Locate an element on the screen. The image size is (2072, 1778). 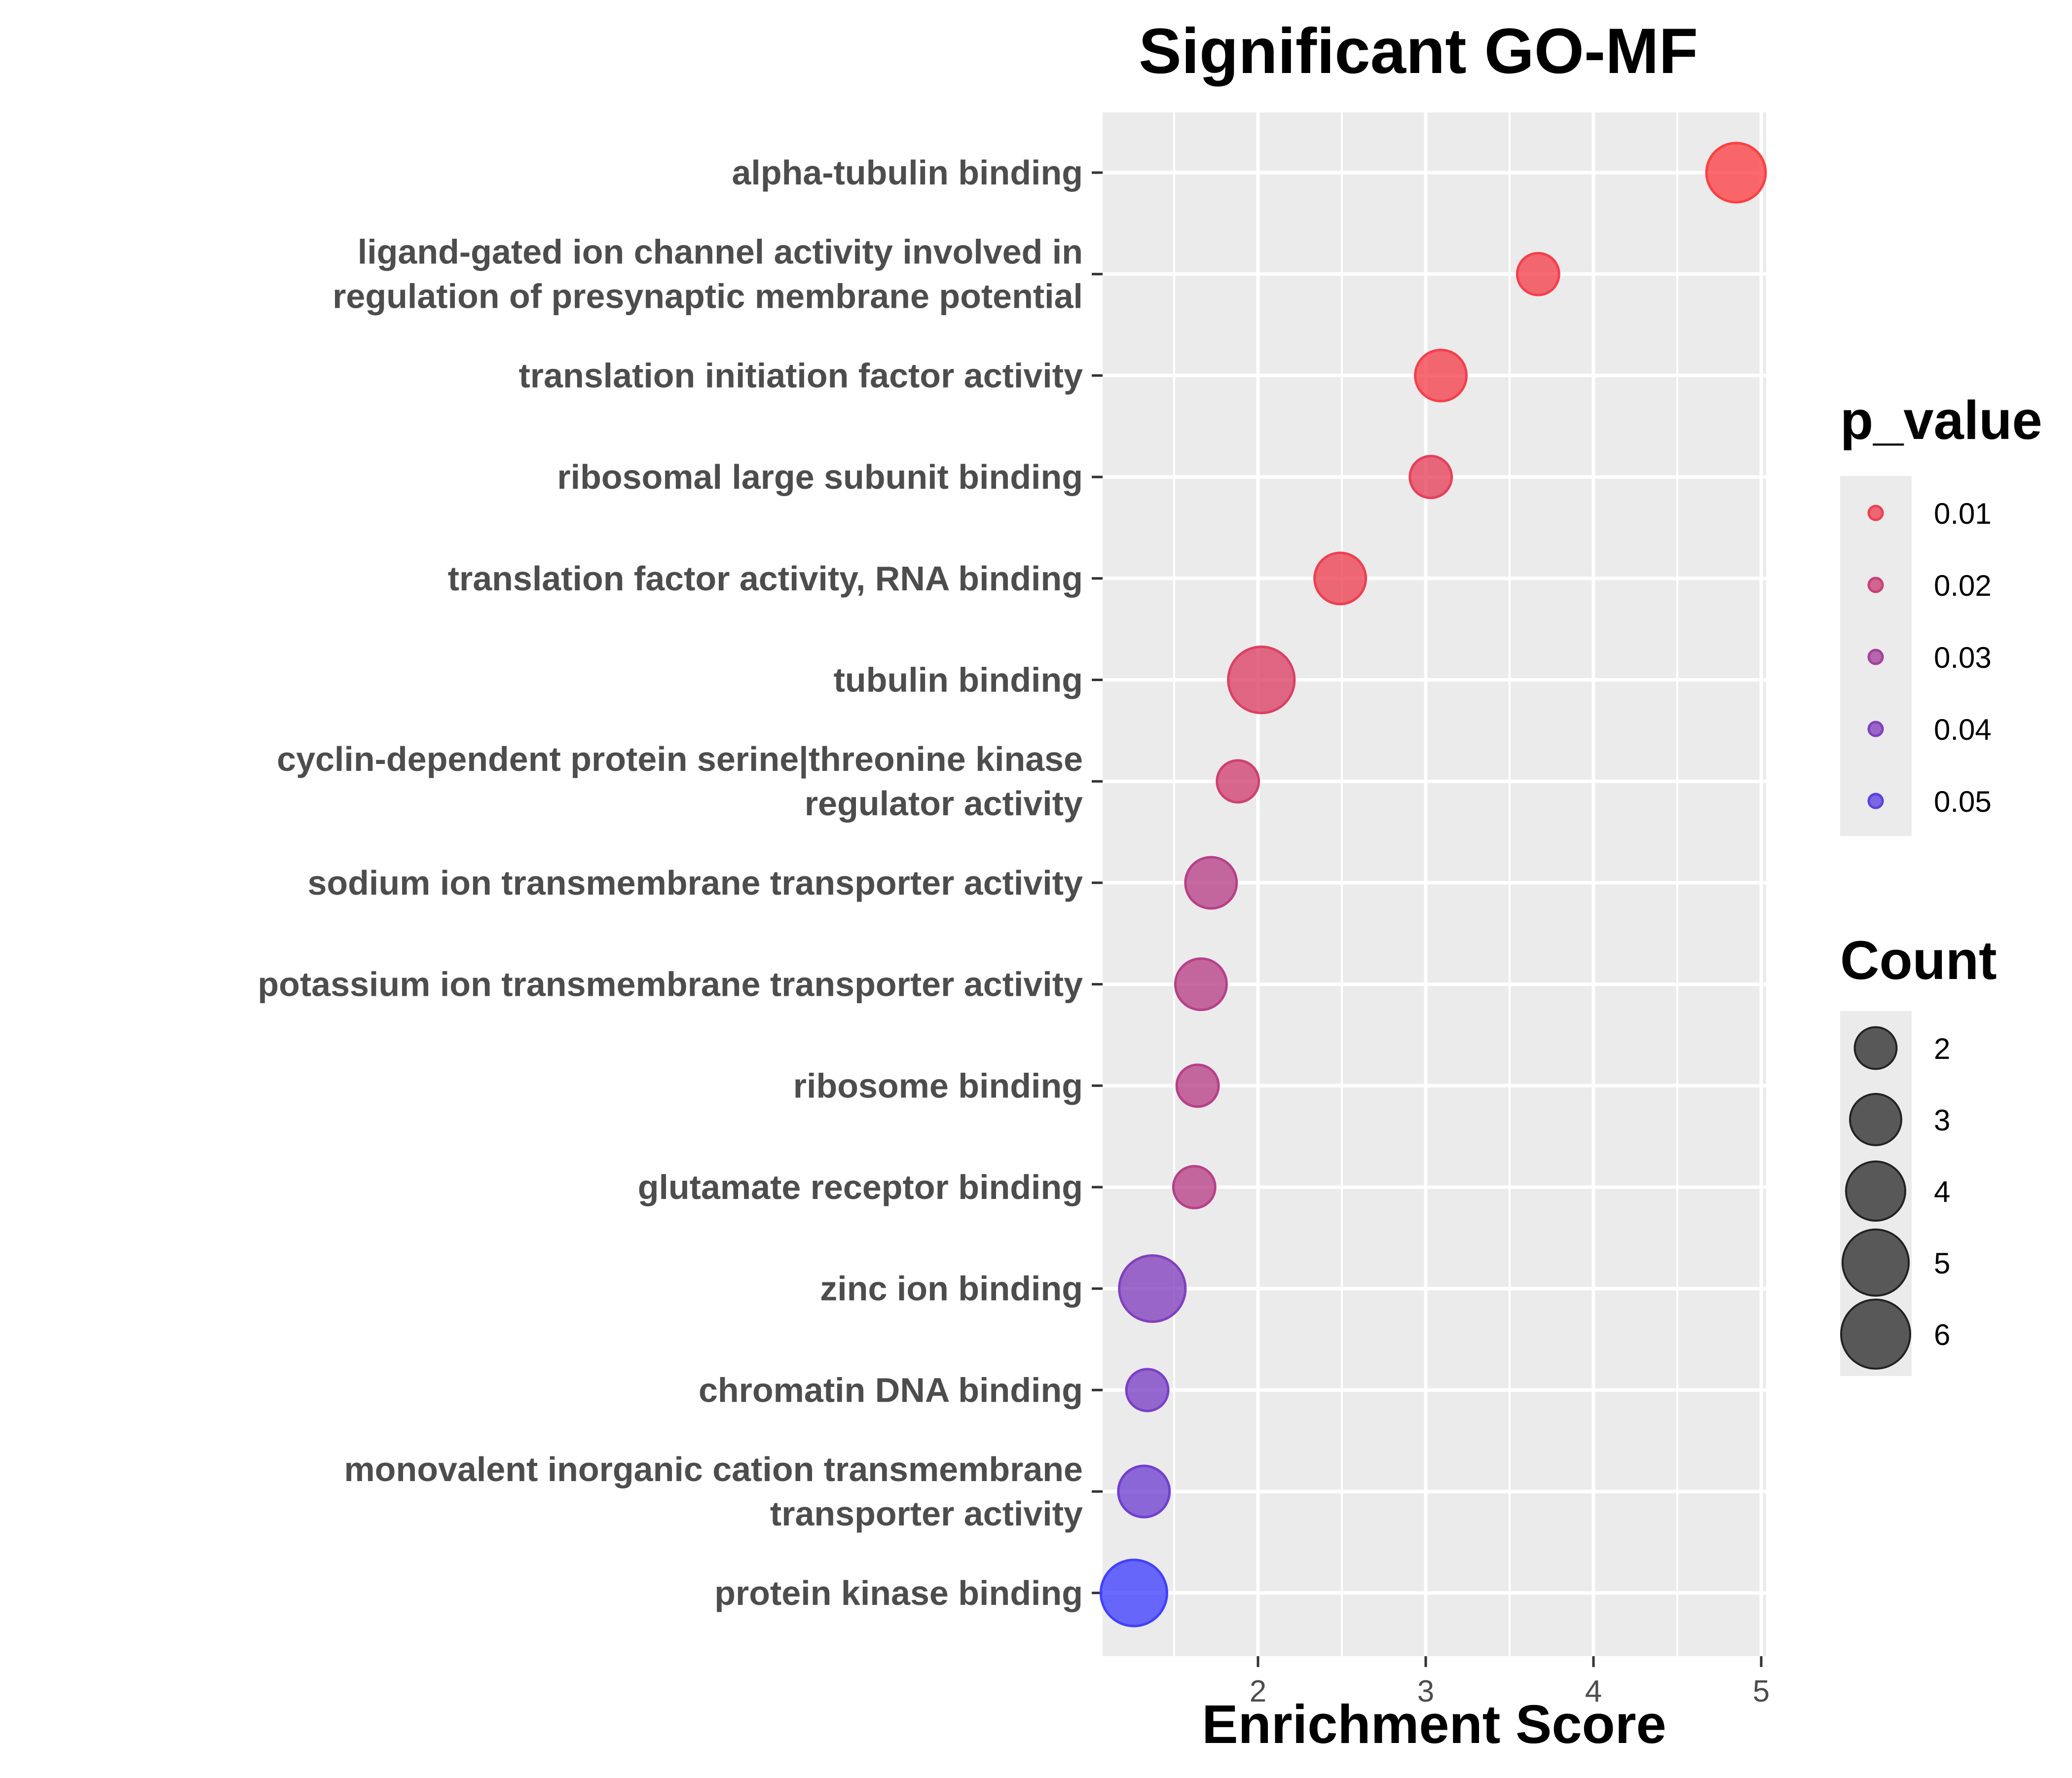
y-tick-label-line: chromatin DNA binding is located at coordinates (891, 1390).